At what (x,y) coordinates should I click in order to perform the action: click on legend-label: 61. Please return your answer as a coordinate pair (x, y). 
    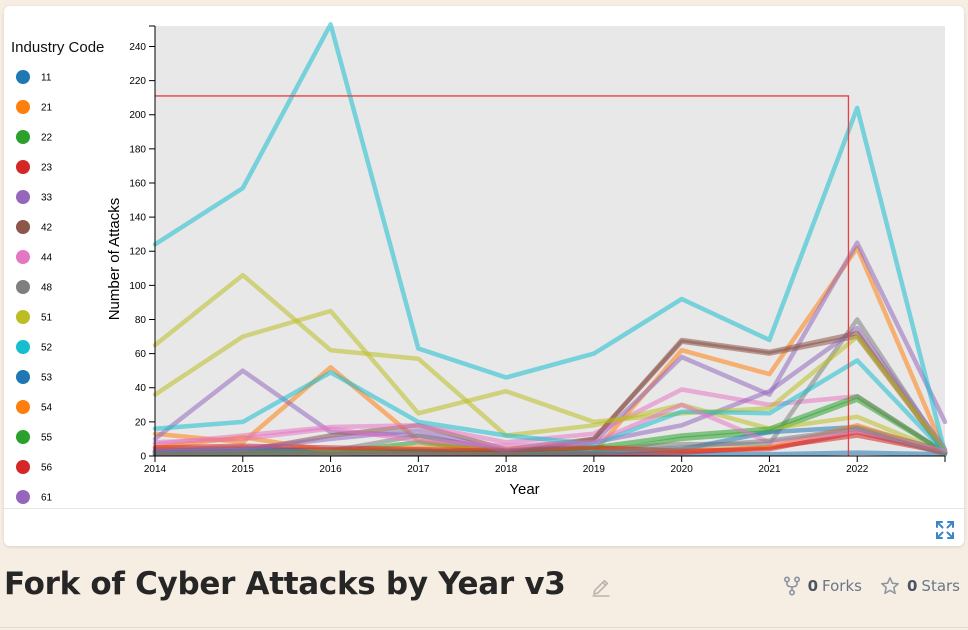
    Looking at the image, I should click on (47, 498).